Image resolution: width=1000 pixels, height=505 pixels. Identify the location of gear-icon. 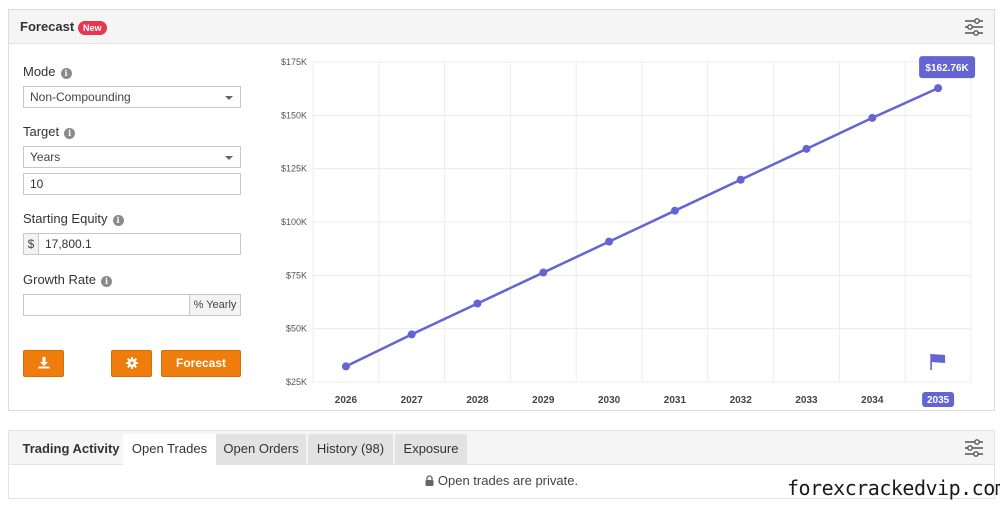
(131, 363).